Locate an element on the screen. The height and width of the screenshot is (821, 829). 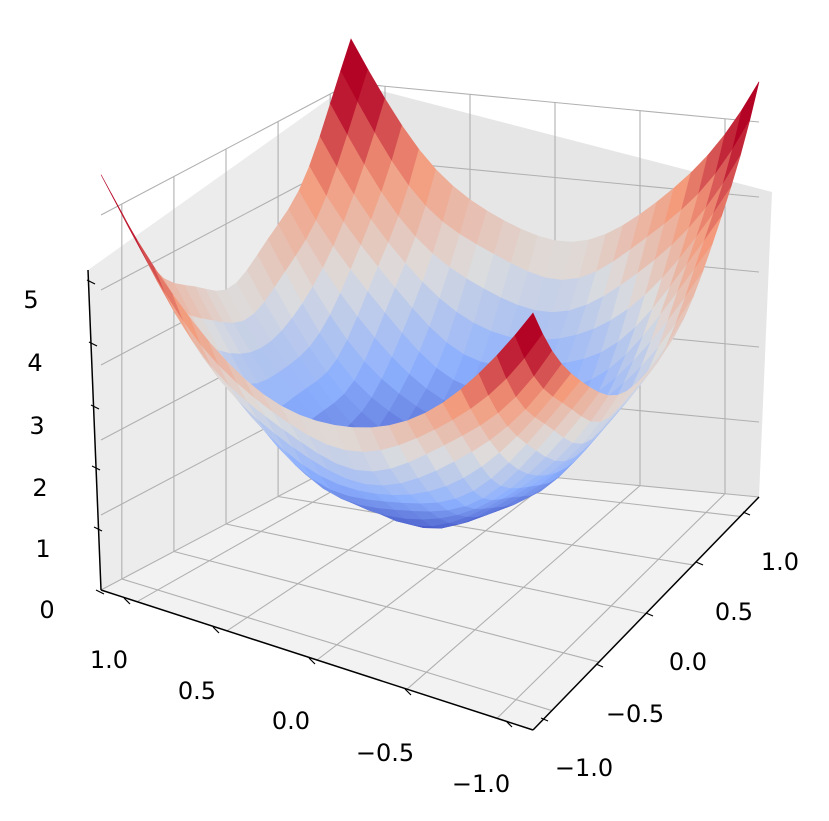
x-tick-label: 0.5 is located at coordinates (197, 691).